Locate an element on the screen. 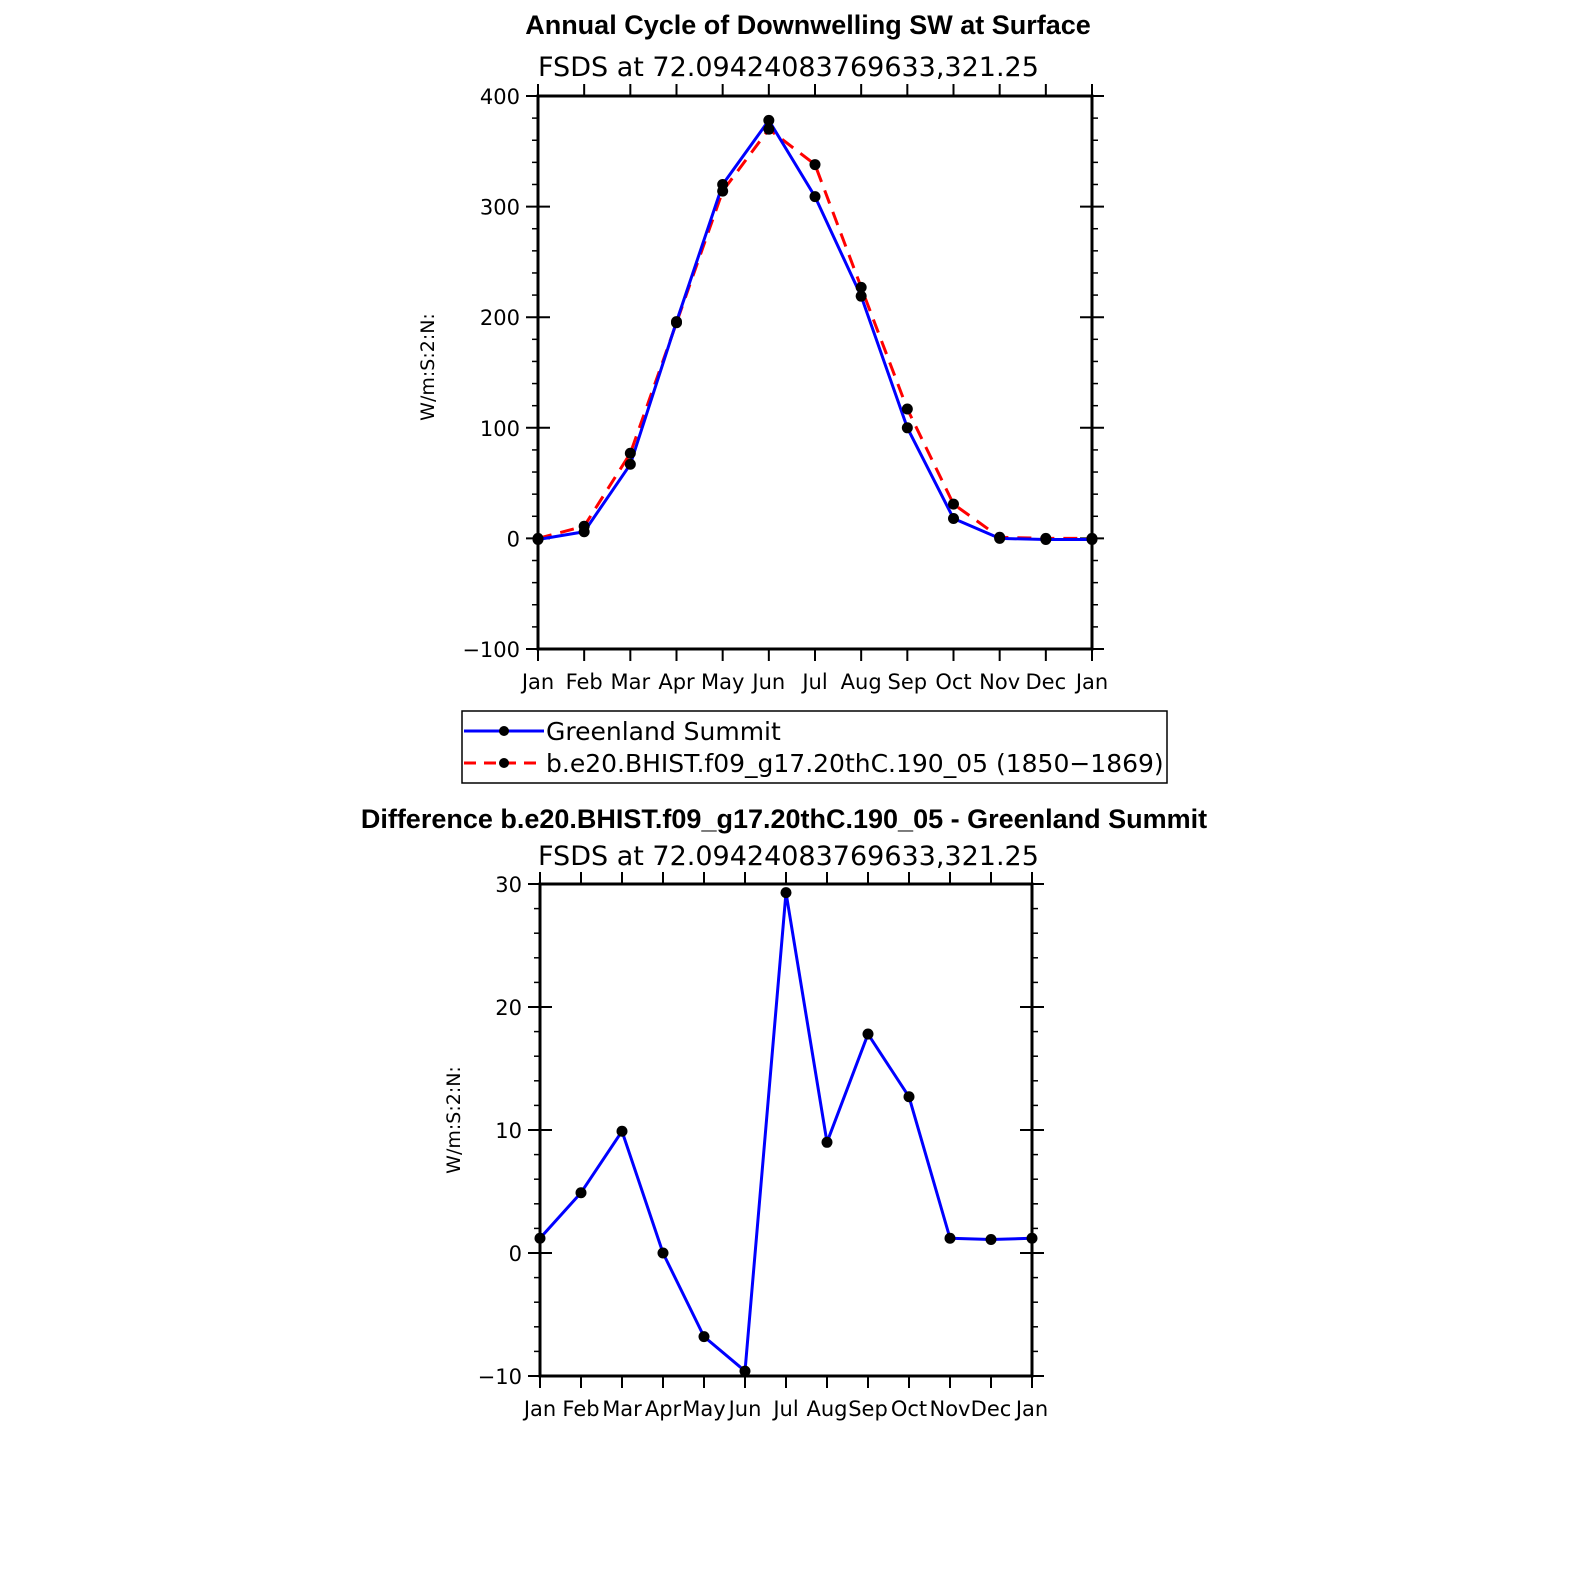 This screenshot has width=1574, height=1579. legend-box is located at coordinates (814, 747).